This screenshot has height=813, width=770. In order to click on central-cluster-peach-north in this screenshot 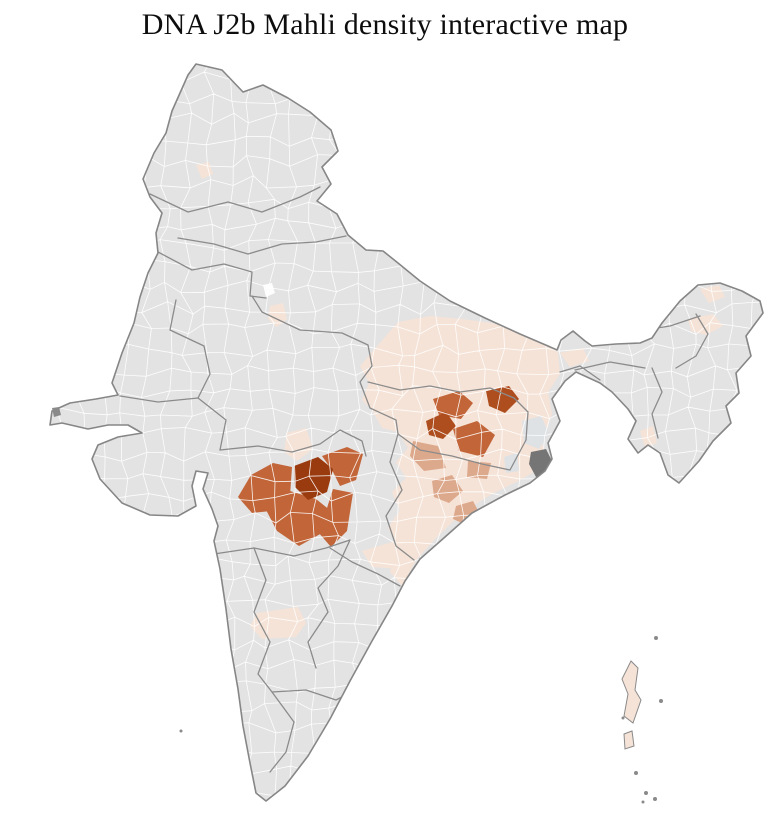, I will do `click(298, 444)`.